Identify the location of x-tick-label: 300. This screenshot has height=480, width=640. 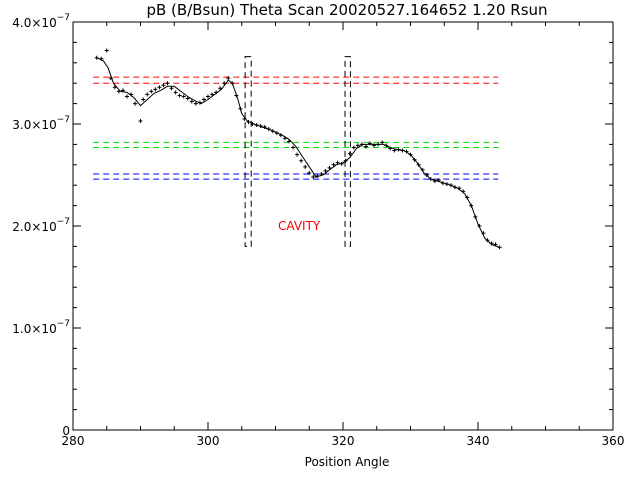
(208, 441).